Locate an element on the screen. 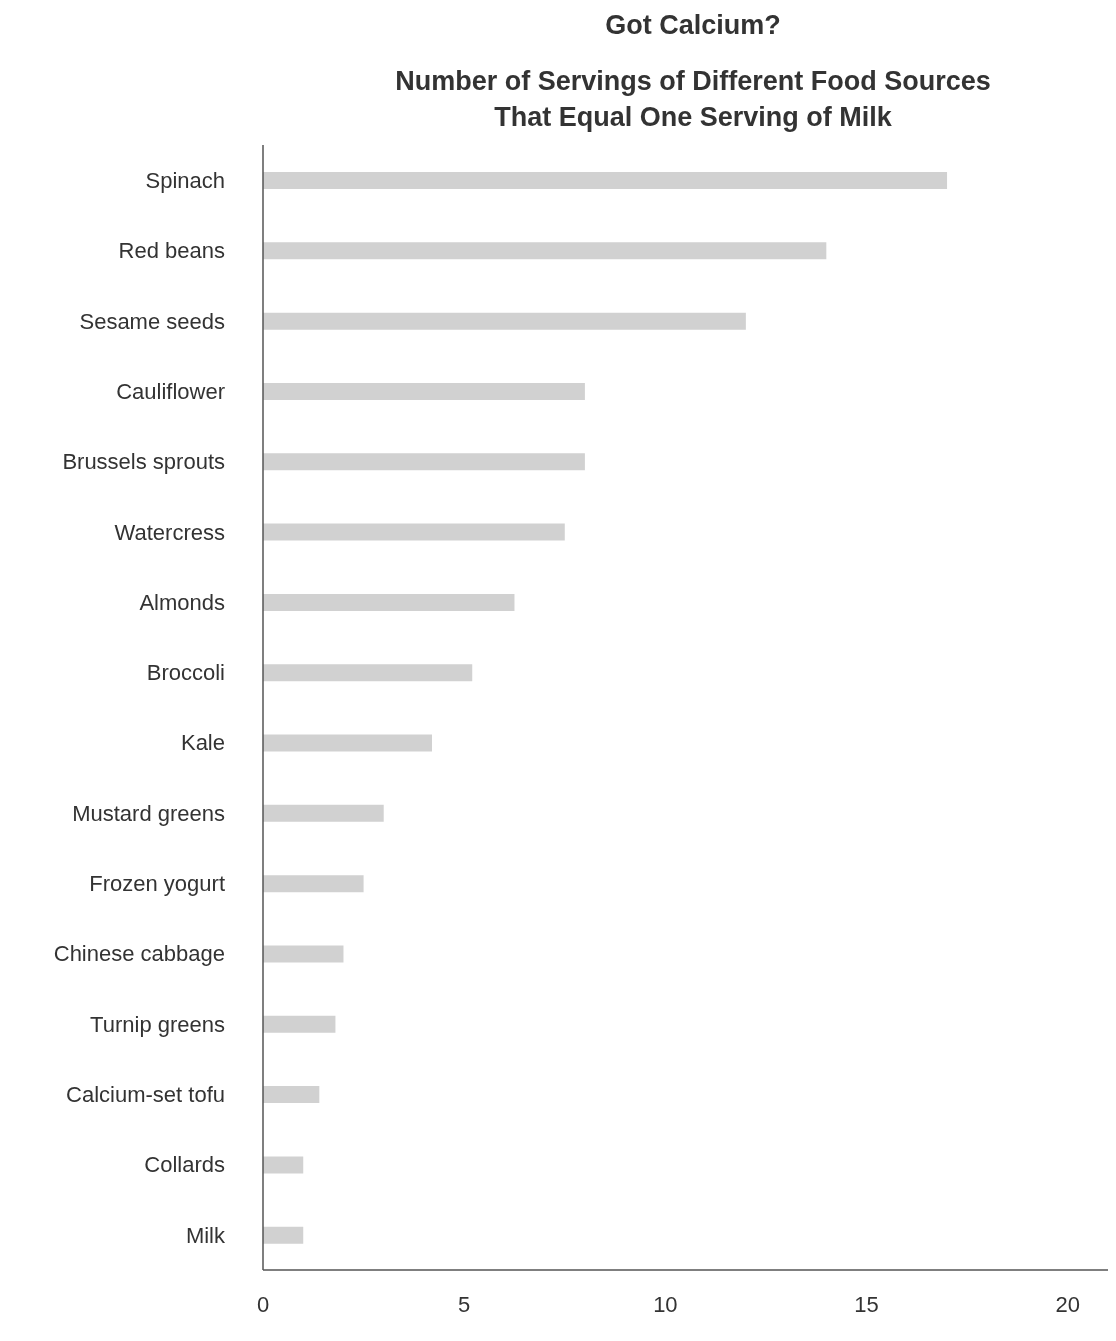 This screenshot has width=1116, height=1341. y-tick-label: Calcium-set tofu is located at coordinates (145, 1095).